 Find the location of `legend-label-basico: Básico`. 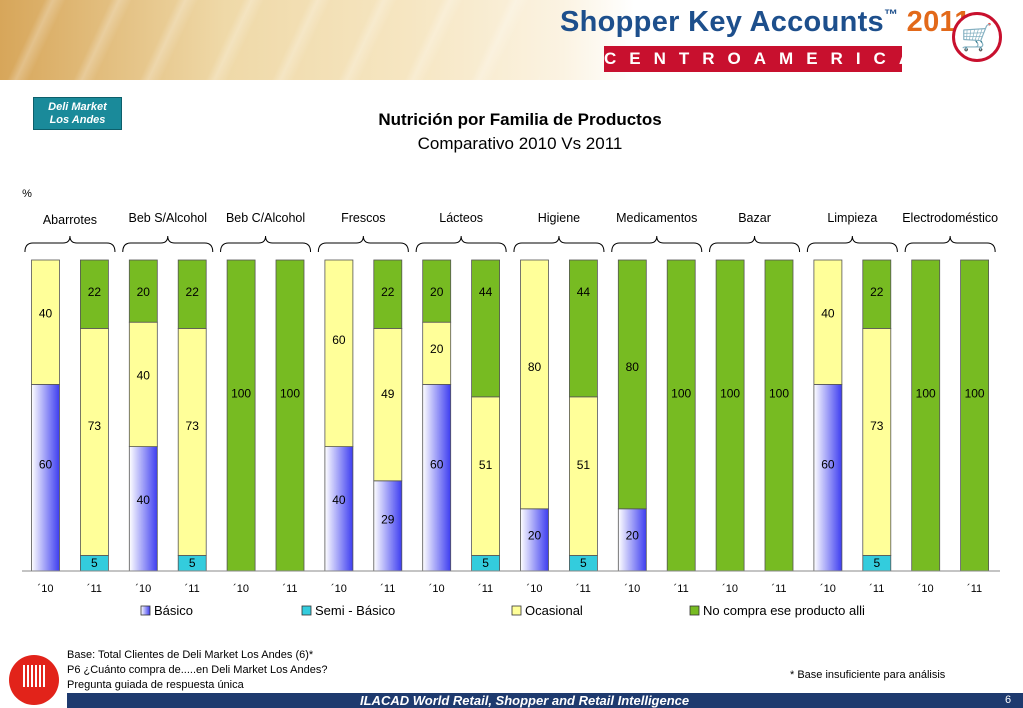

legend-label-basico: Básico is located at coordinates (173, 610).